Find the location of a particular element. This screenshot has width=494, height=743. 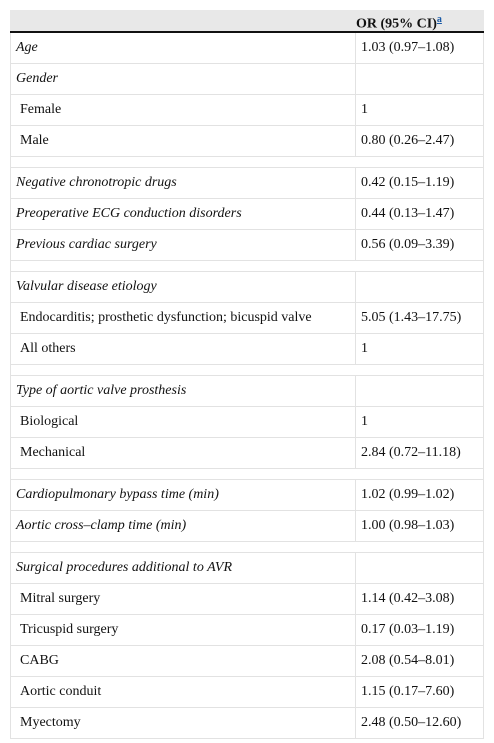

level-row: Mechanical 2.84 (0.72–11.18) is located at coordinates (247, 453).